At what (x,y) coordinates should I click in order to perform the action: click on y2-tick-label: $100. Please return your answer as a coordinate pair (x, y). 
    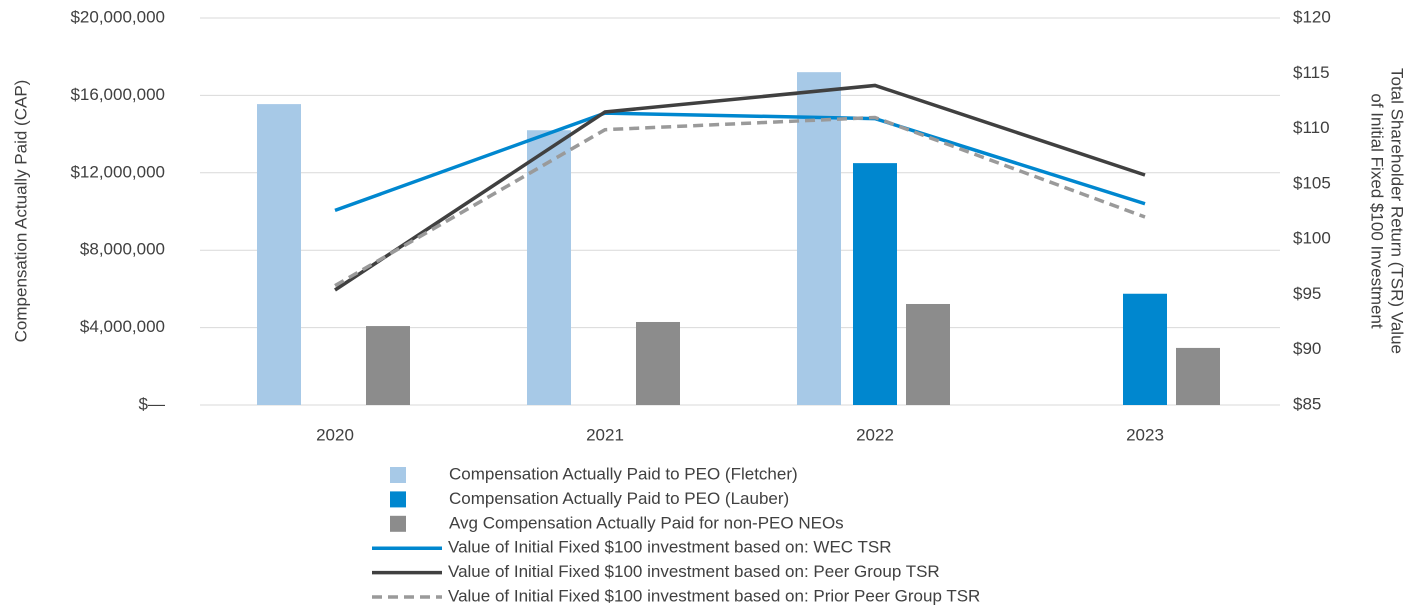
    Looking at the image, I should click on (1312, 238).